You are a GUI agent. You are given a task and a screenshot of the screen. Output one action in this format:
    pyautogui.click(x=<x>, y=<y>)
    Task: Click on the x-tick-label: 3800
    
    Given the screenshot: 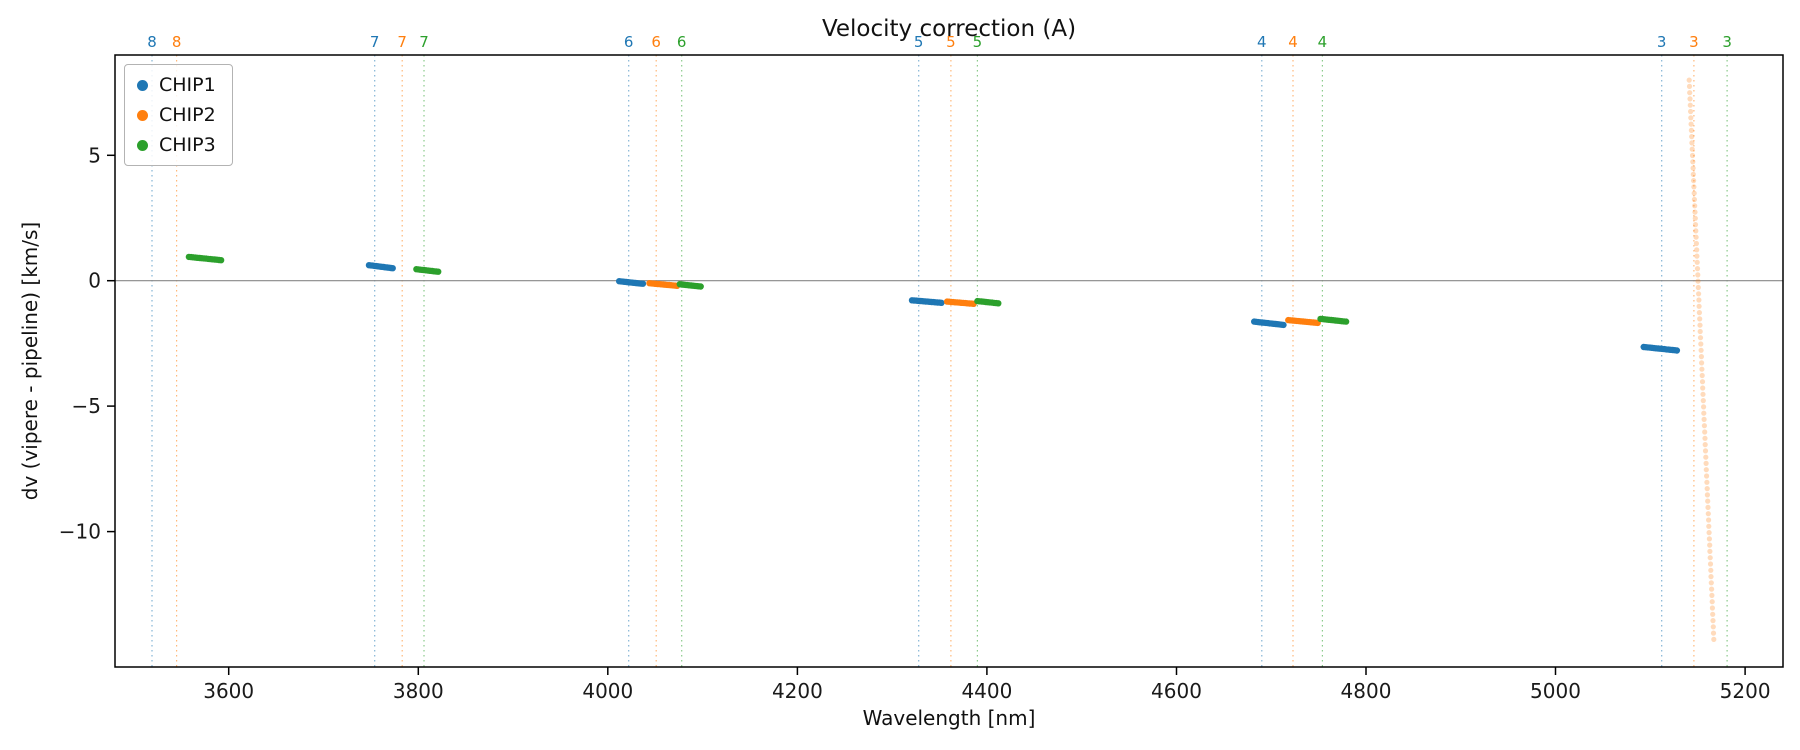 What is the action you would take?
    pyautogui.click(x=418, y=691)
    